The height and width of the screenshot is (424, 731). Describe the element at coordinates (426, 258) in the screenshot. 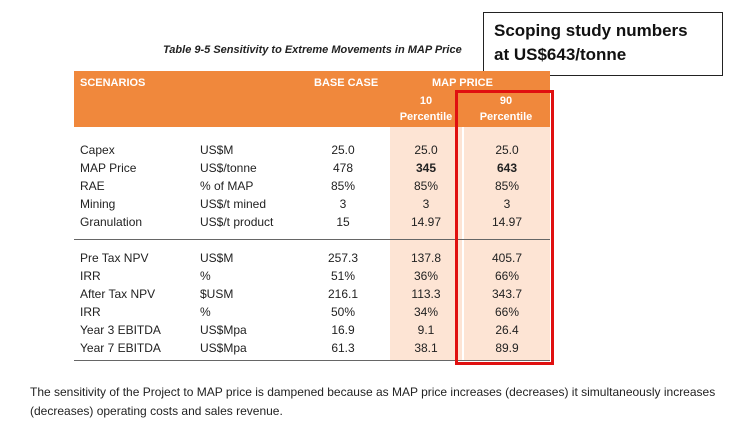

I see `row-10-percentile: 137.8` at that location.